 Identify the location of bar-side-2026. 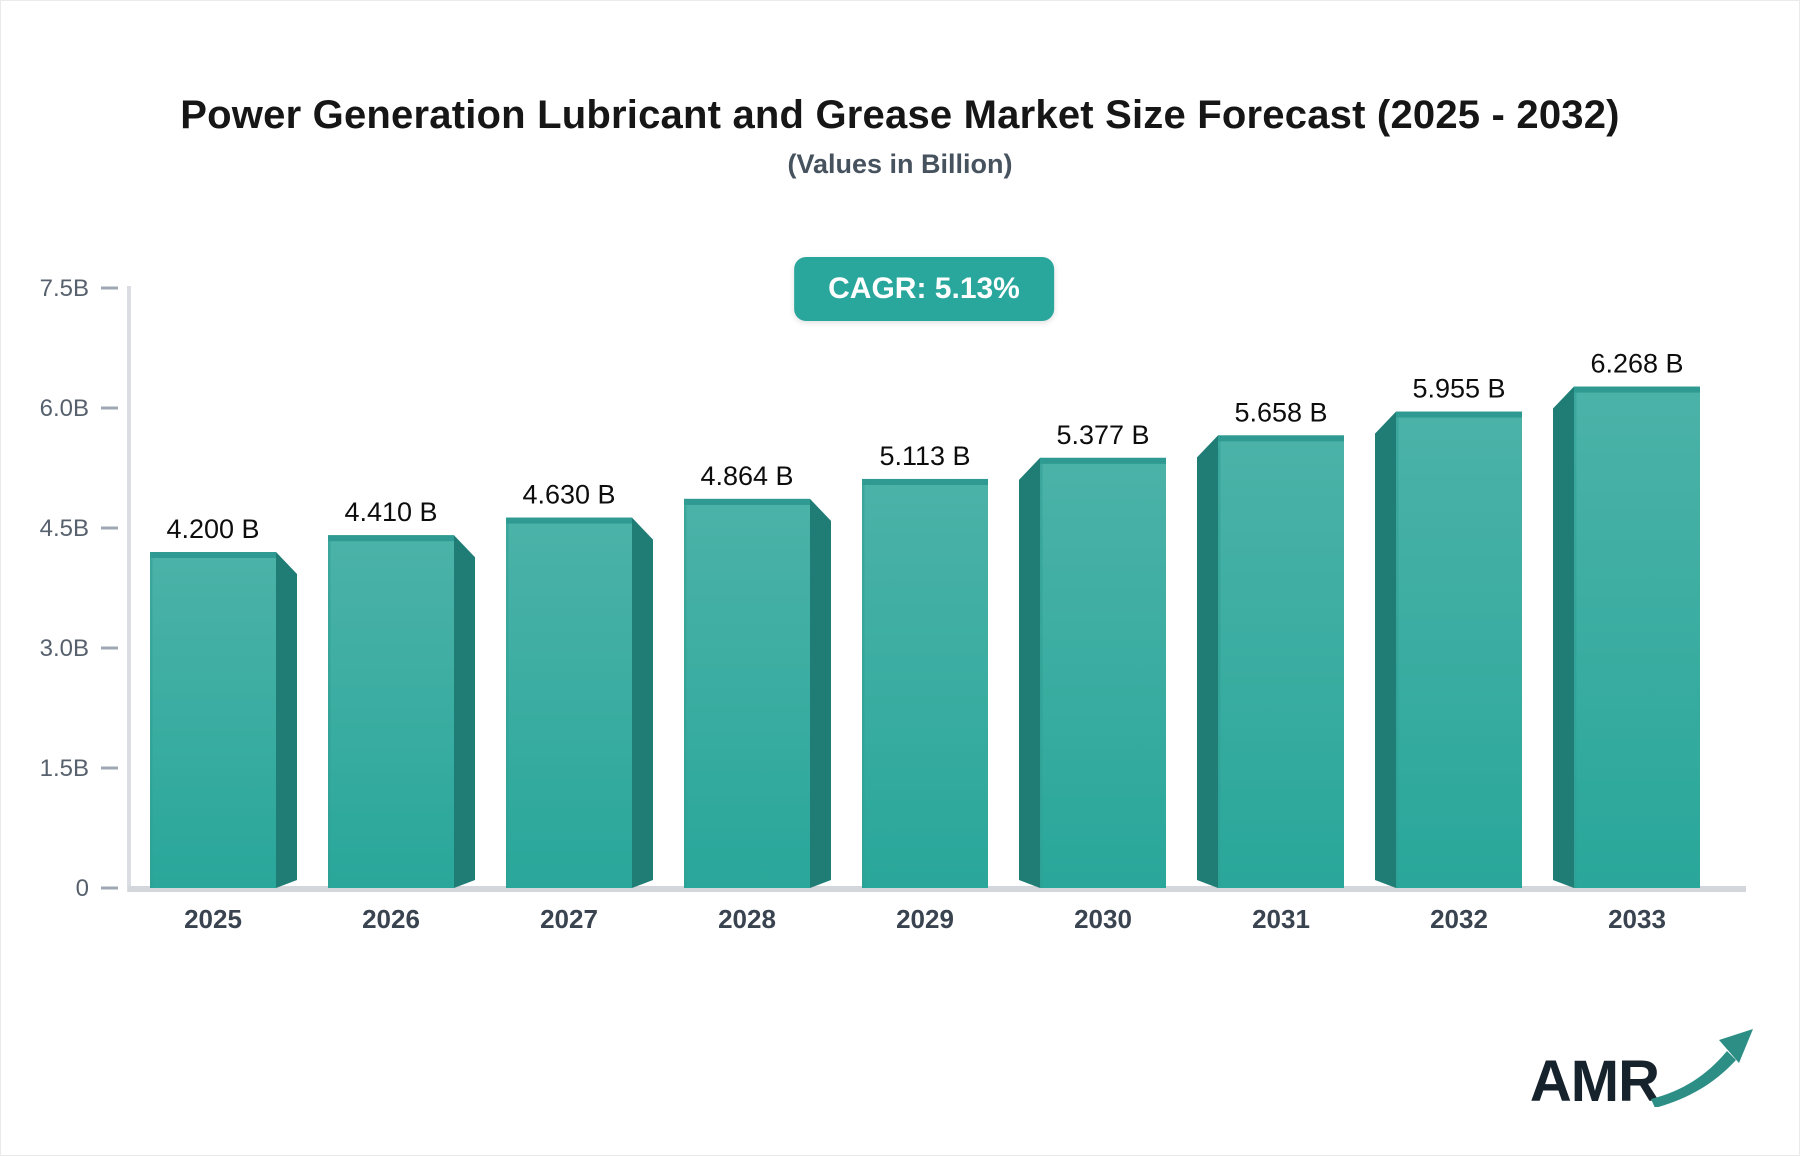
(464, 711).